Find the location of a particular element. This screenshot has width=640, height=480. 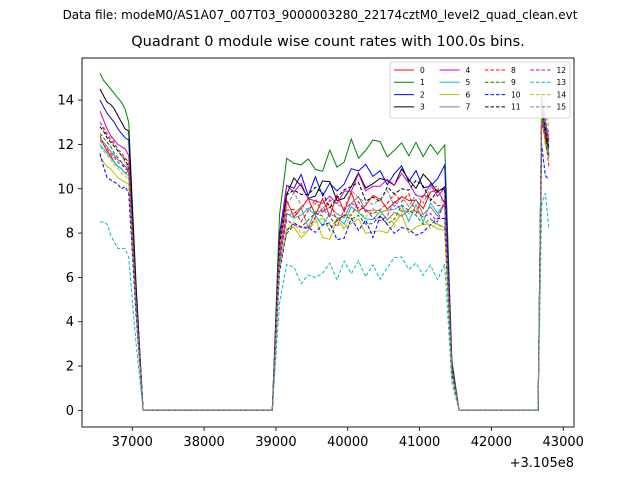

legend-label-12: 12 is located at coordinates (562, 70).